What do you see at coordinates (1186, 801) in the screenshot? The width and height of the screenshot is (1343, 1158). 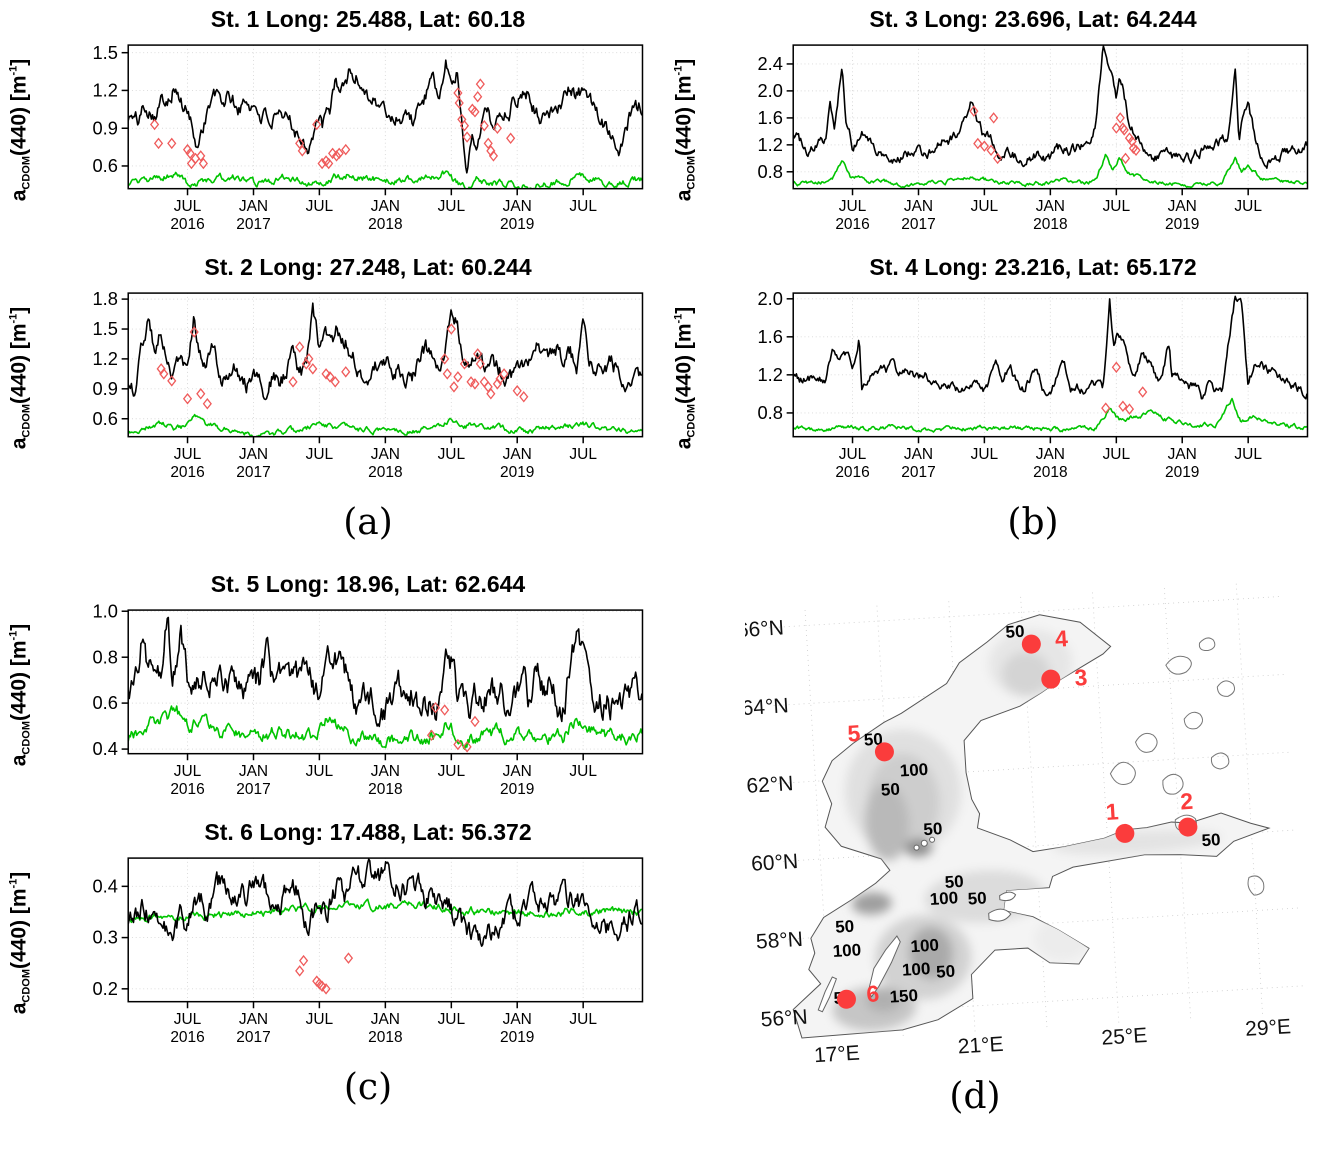 I see `svg-text: 2` at bounding box center [1186, 801].